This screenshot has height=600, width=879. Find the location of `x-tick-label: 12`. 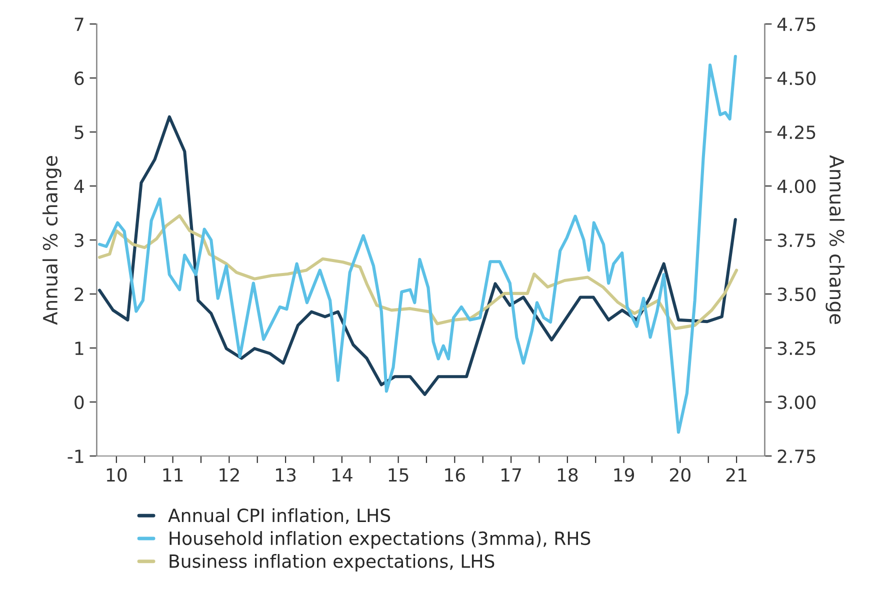

x-tick-label: 12 is located at coordinates (229, 475).